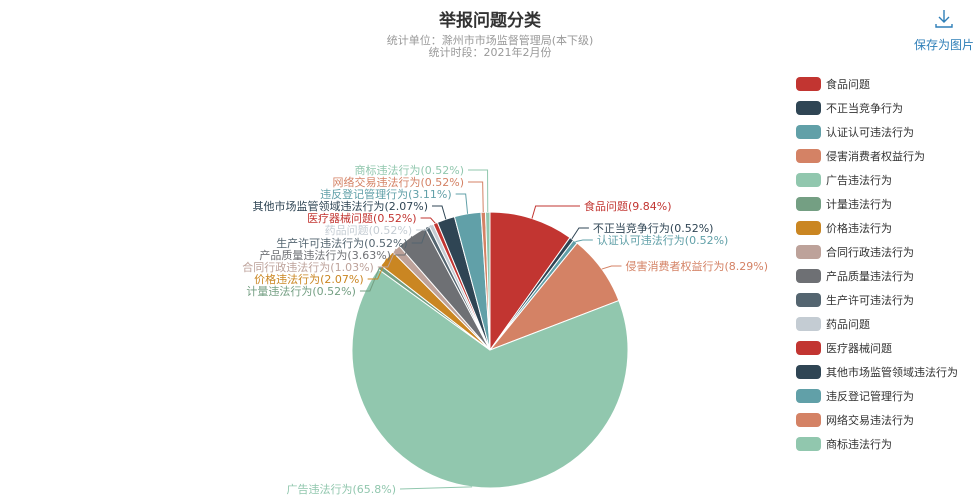 The width and height of the screenshot is (980, 500). What do you see at coordinates (859, 348) in the screenshot?
I see `legend-label: 医疗器械问题` at bounding box center [859, 348].